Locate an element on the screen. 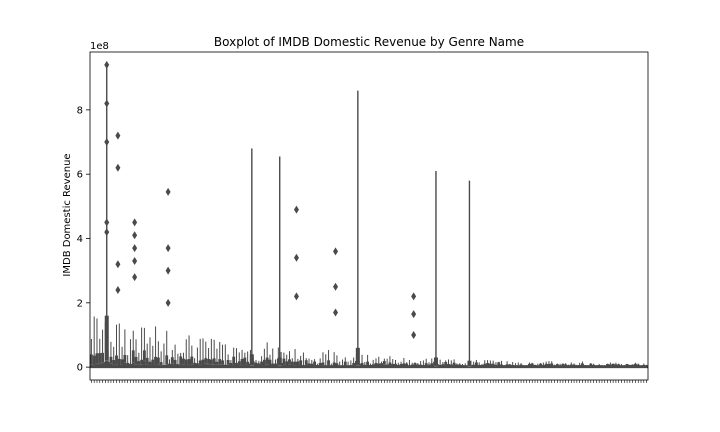  y-axis-ticks: 0 2 4 6 8 is located at coordinates (83, 239).